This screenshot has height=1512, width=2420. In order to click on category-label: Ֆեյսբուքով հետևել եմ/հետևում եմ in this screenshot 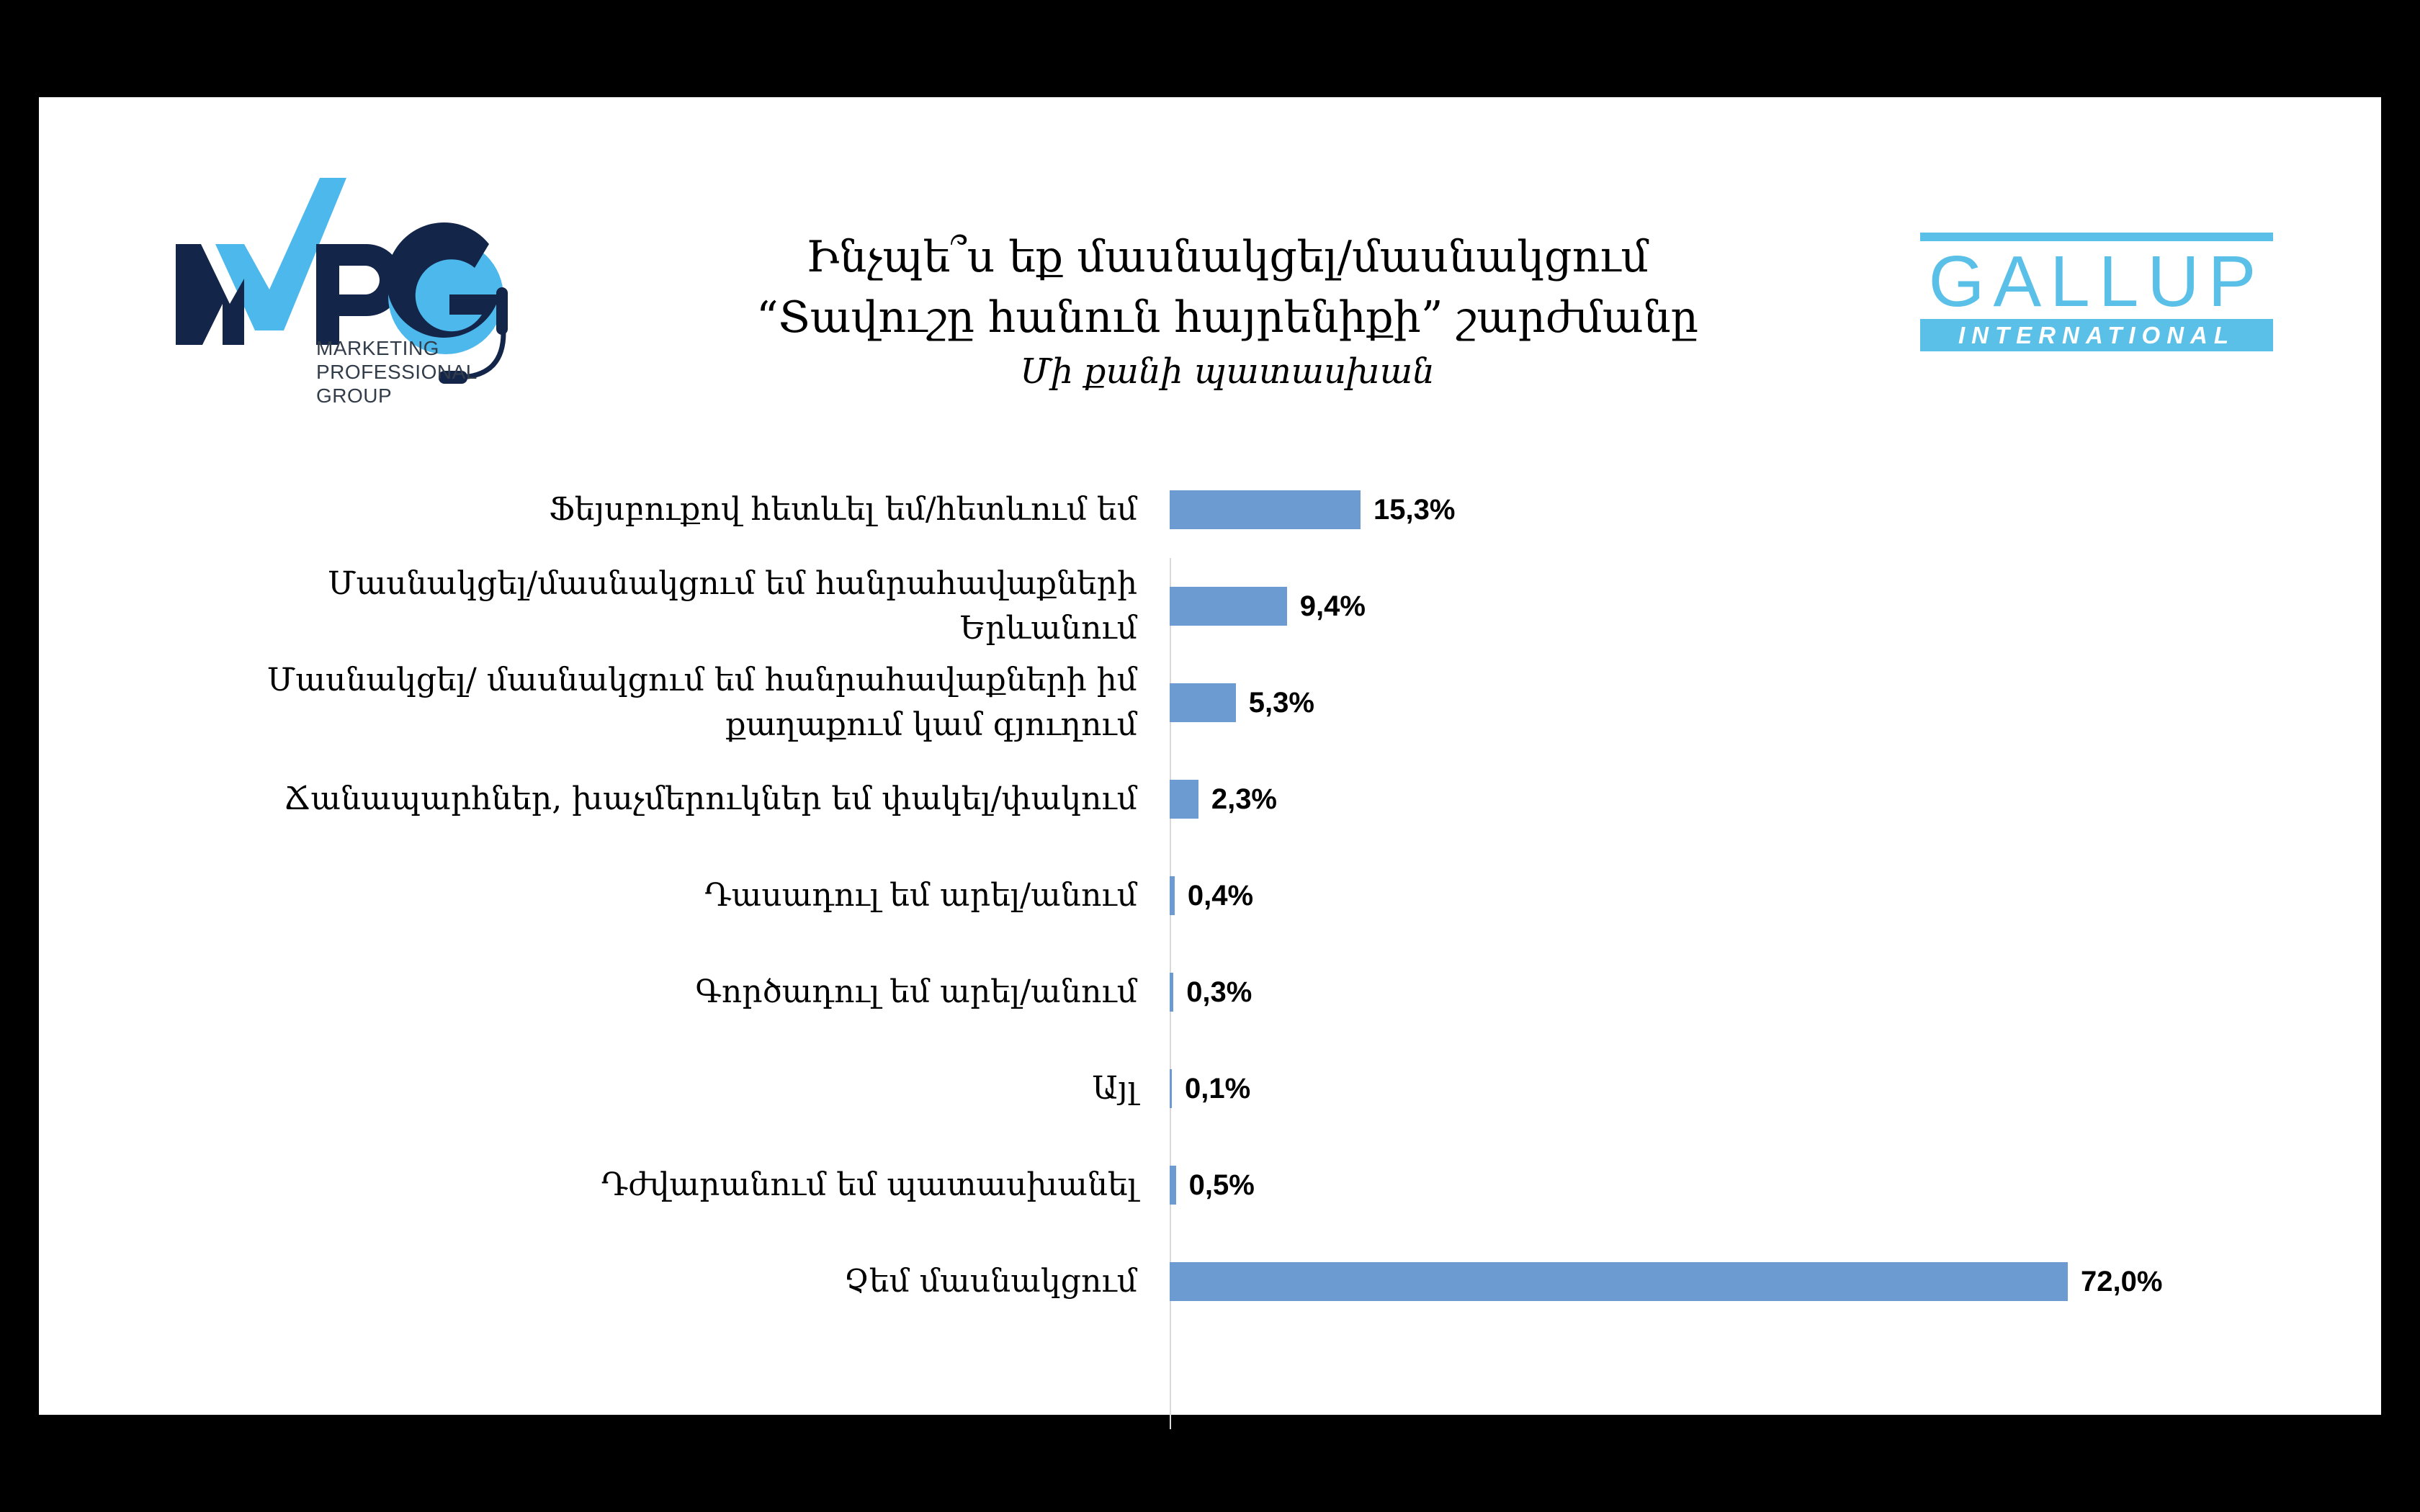, I will do `click(681, 509)`.